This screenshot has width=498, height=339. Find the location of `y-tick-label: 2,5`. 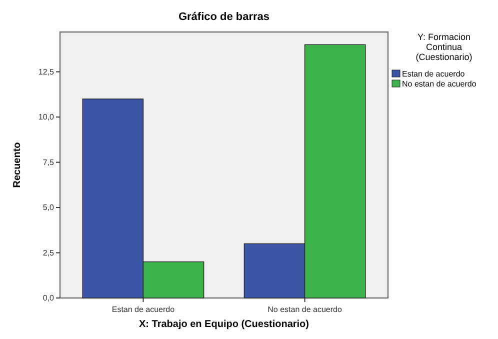

y-tick-label: 2,5 is located at coordinates (48, 253).